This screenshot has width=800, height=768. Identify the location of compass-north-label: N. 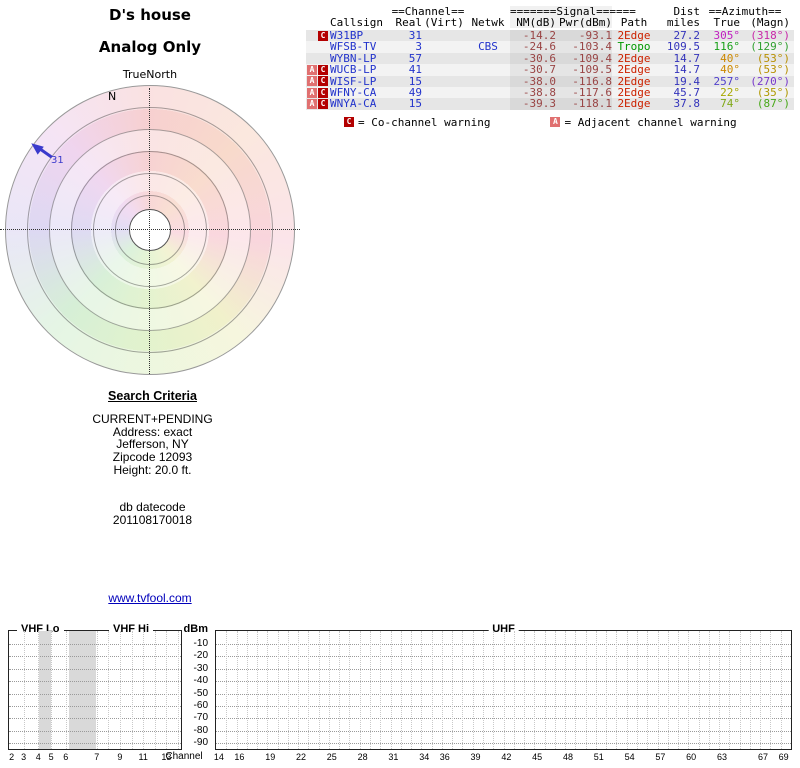
(112, 96).